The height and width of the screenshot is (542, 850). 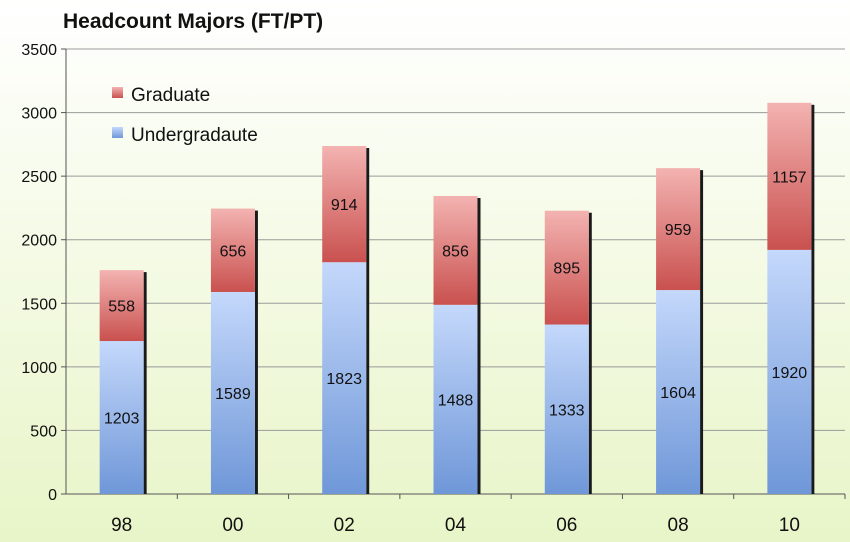 I want to click on y-tick-label: 500, so click(x=43, y=431).